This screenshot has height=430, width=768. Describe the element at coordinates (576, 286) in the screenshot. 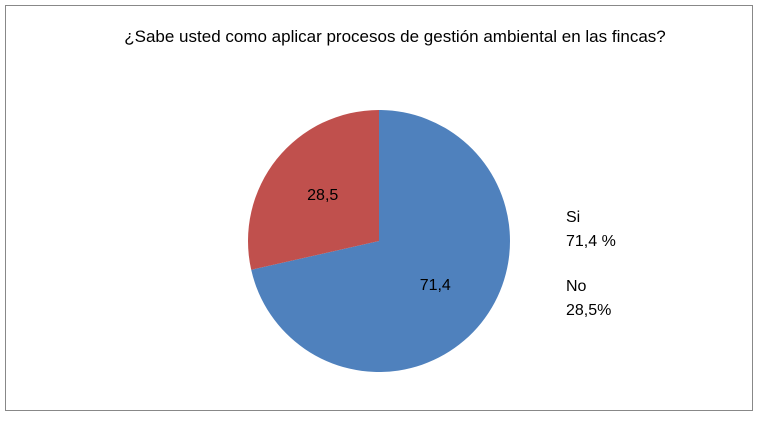

I see `legend-label: No` at that location.